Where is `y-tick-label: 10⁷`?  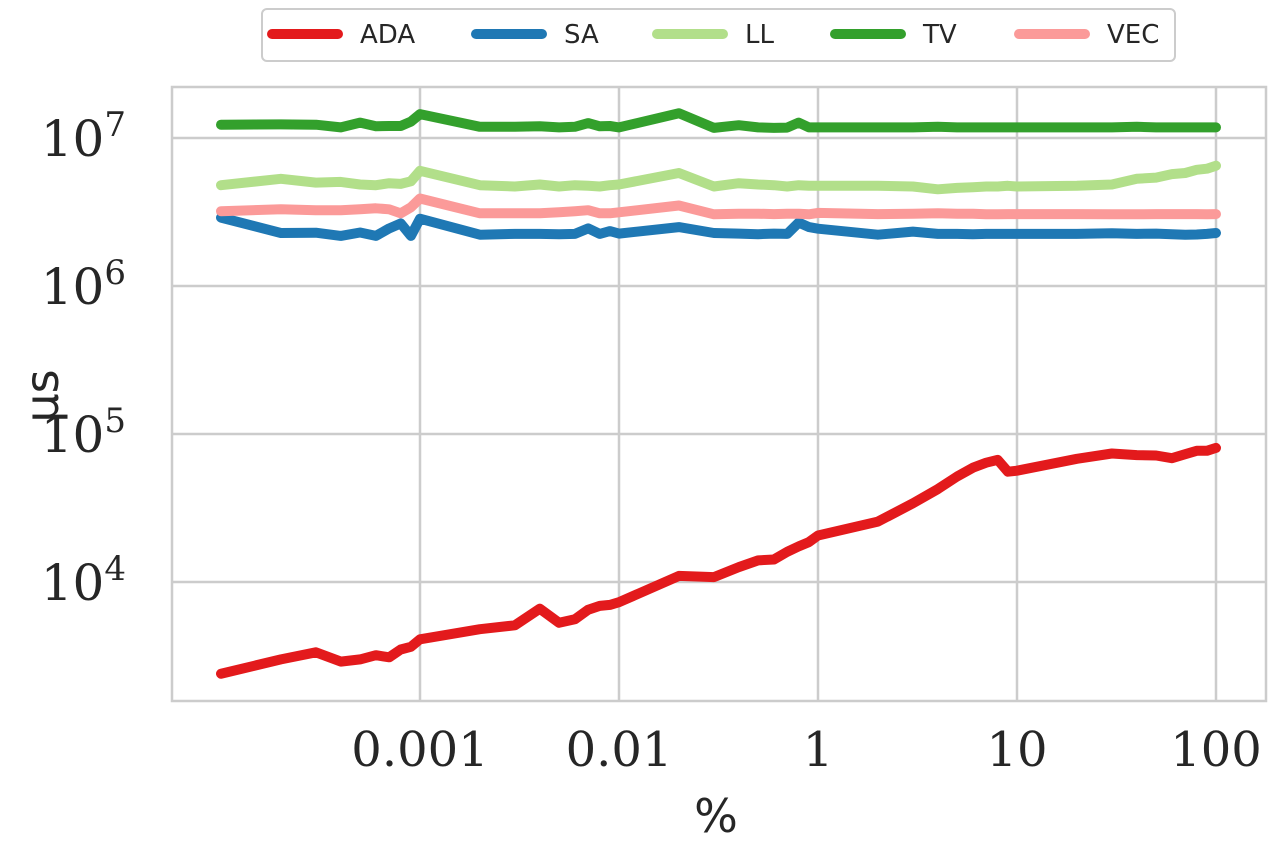
y-tick-label: 10⁷ is located at coordinates (83, 136).